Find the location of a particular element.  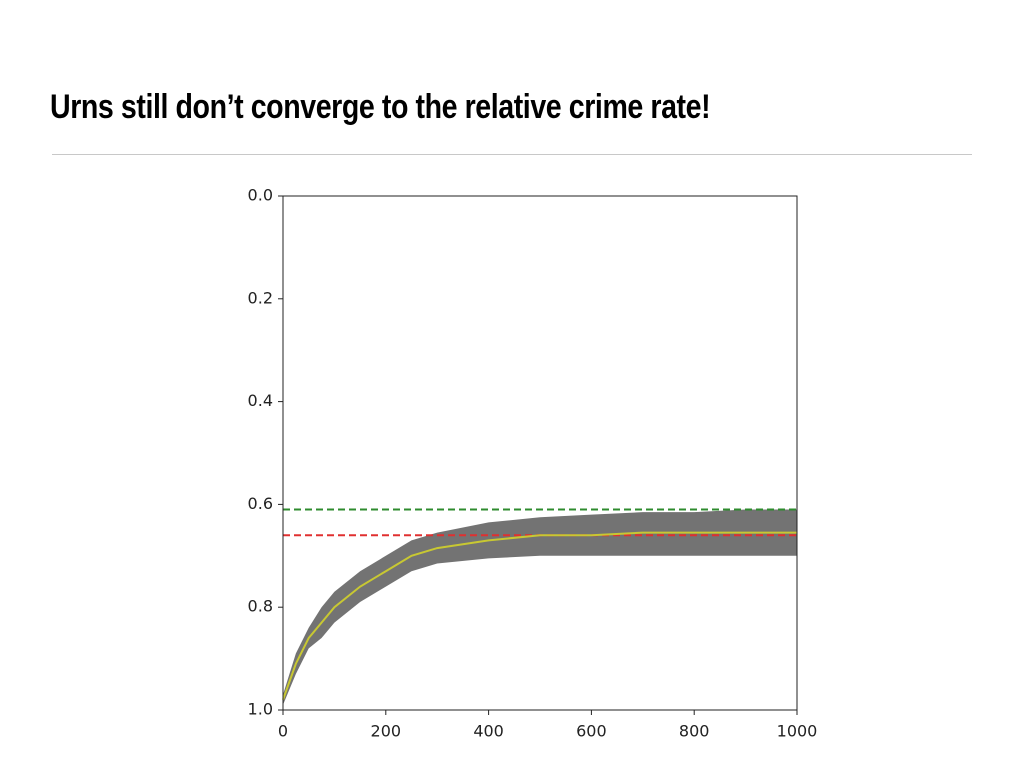

x-tick-label: 0 is located at coordinates (283, 731).